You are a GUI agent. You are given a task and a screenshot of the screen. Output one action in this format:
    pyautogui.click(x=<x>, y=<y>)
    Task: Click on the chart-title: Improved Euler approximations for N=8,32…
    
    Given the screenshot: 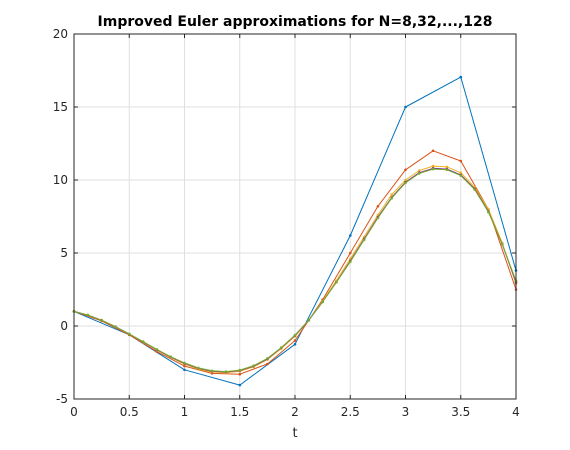 What is the action you would take?
    pyautogui.click(x=295, y=22)
    